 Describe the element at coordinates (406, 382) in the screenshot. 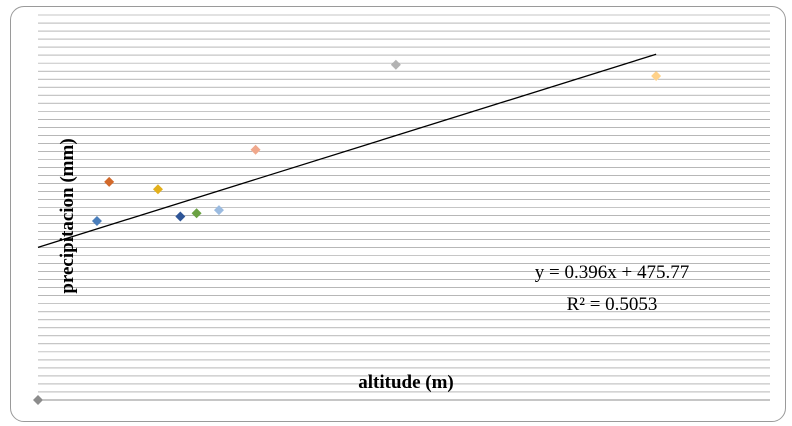

I see `x-axis-label: altitude (m)` at that location.